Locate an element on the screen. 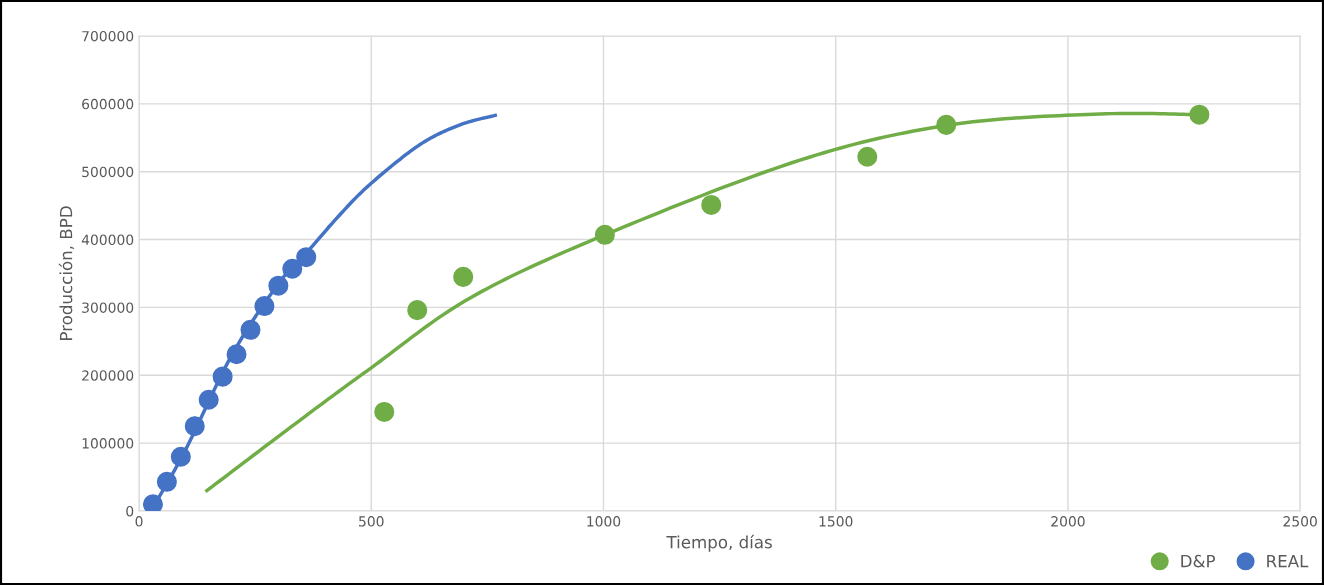  y-tick-label: 400000 is located at coordinates (107, 240).